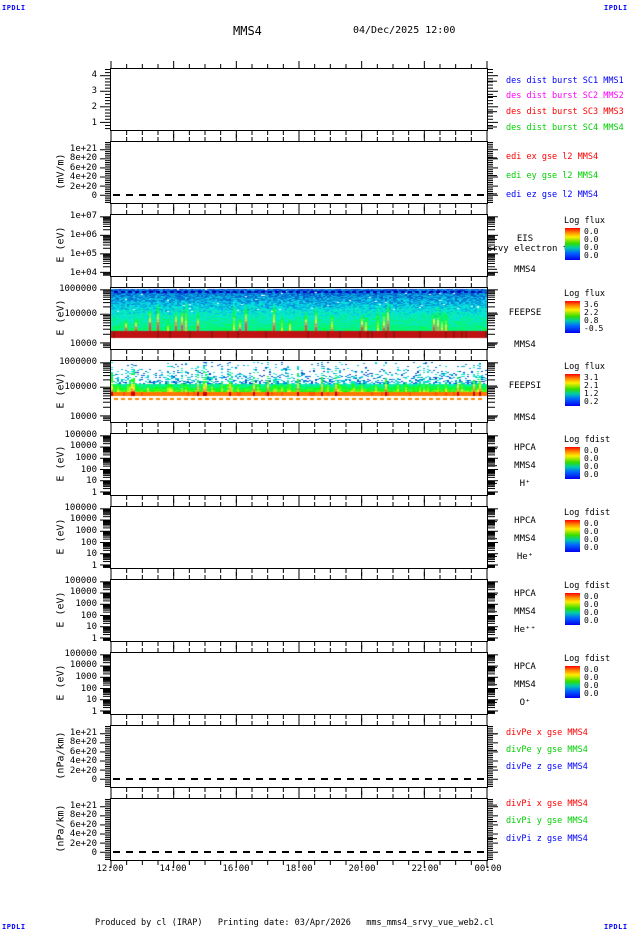  What do you see at coordinates (299, 172) in the screenshot?
I see `panel-edi-e-gse` at bounding box center [299, 172].